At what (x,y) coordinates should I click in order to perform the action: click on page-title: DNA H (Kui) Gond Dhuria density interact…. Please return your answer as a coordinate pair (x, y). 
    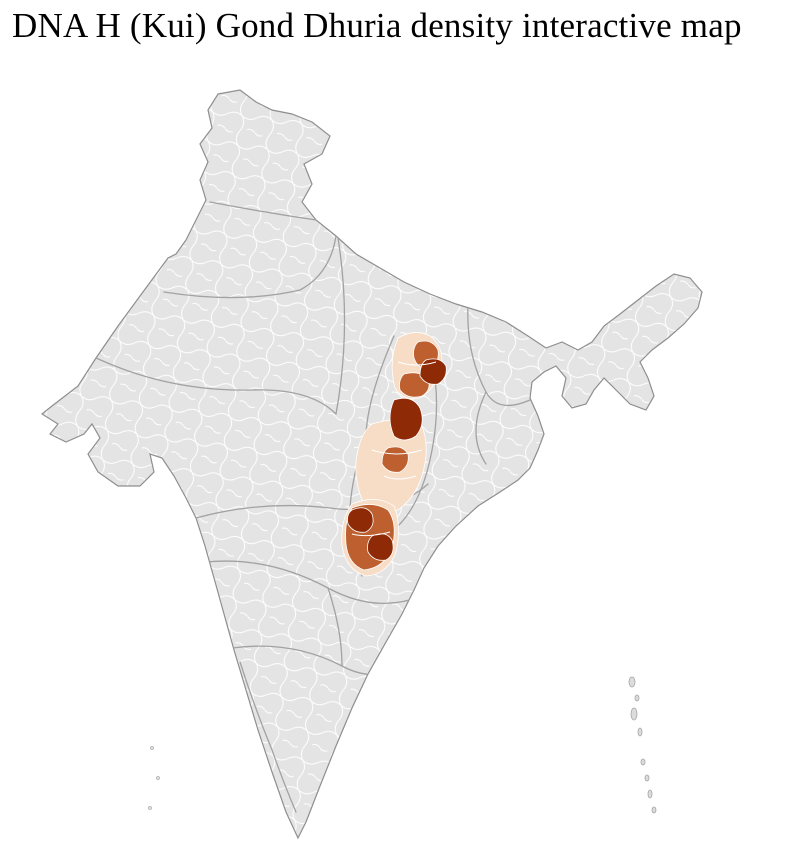
    Looking at the image, I should click on (377, 25).